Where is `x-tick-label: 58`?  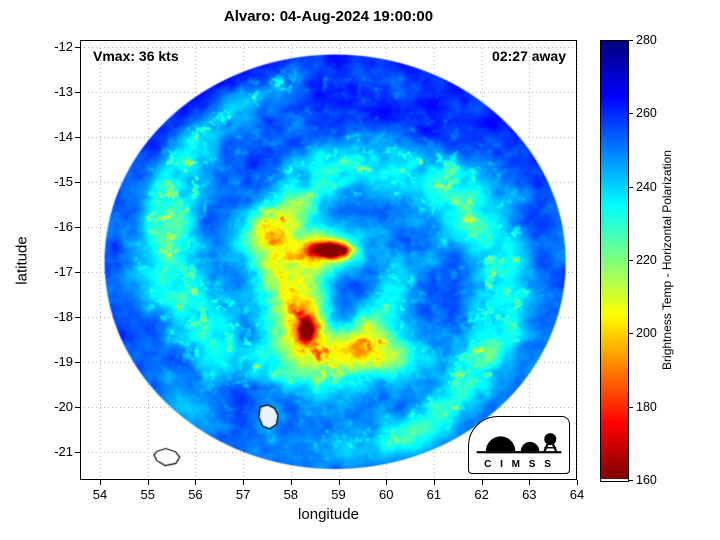
x-tick-label: 58 is located at coordinates (291, 494).